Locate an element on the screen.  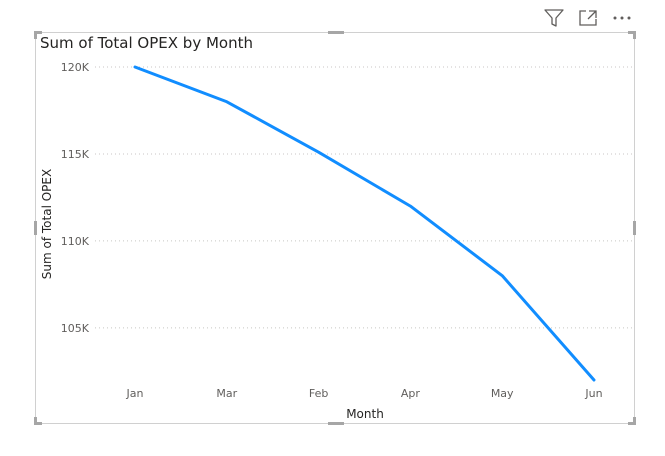
x-tick-label: May is located at coordinates (502, 393).